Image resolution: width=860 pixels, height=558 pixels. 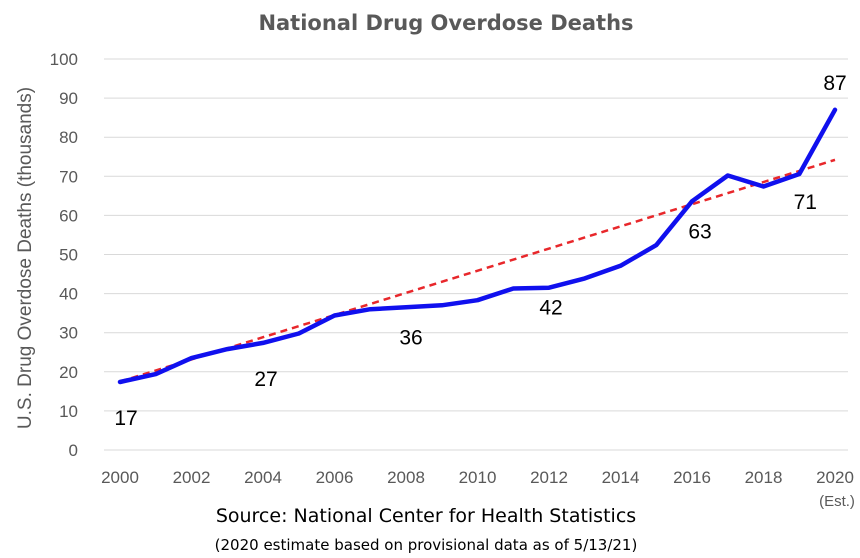 What do you see at coordinates (25, 258) in the screenshot?
I see `y-axis-label: U.S. Drug Overdose Deaths (thousands)` at bounding box center [25, 258].